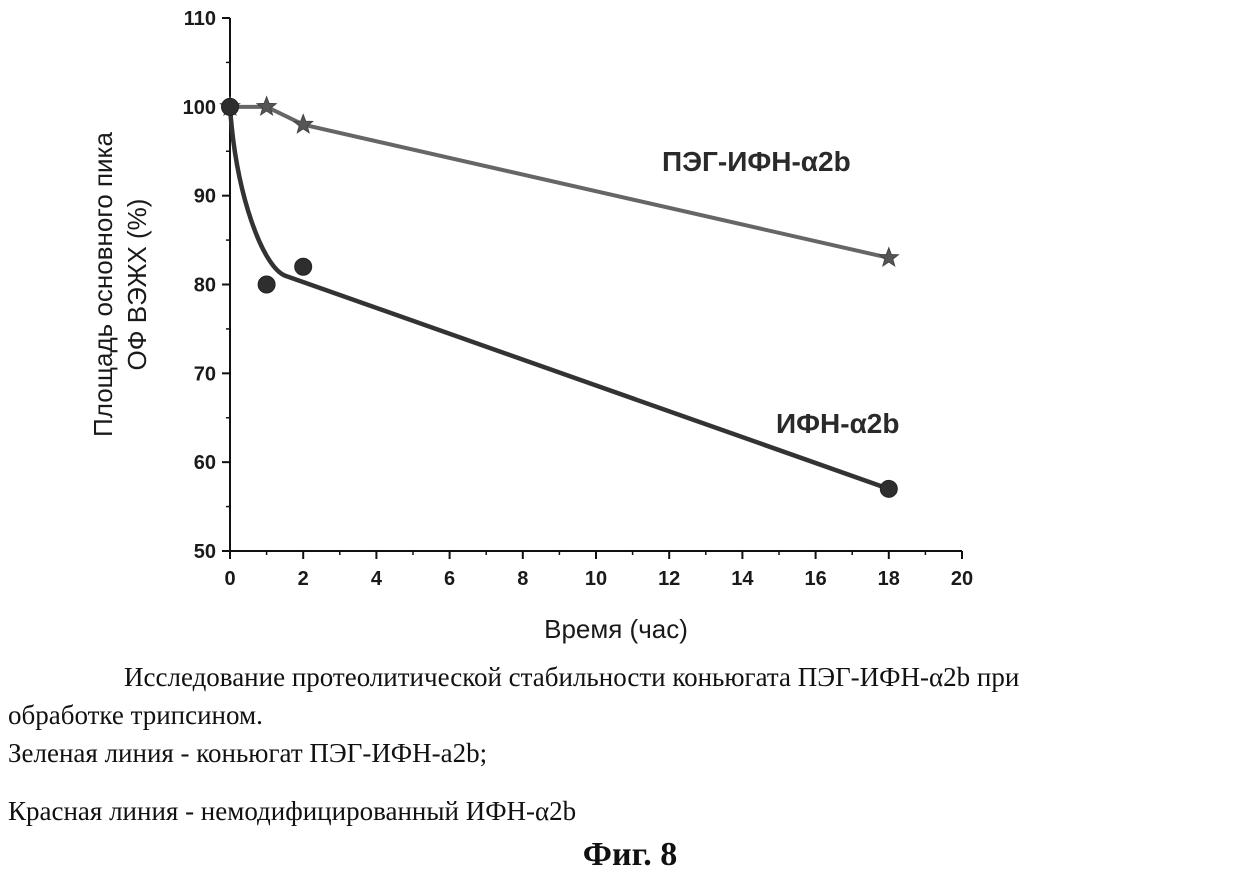  Describe the element at coordinates (815, 579) in the screenshot. I see `x-tick-label: 16` at that location.